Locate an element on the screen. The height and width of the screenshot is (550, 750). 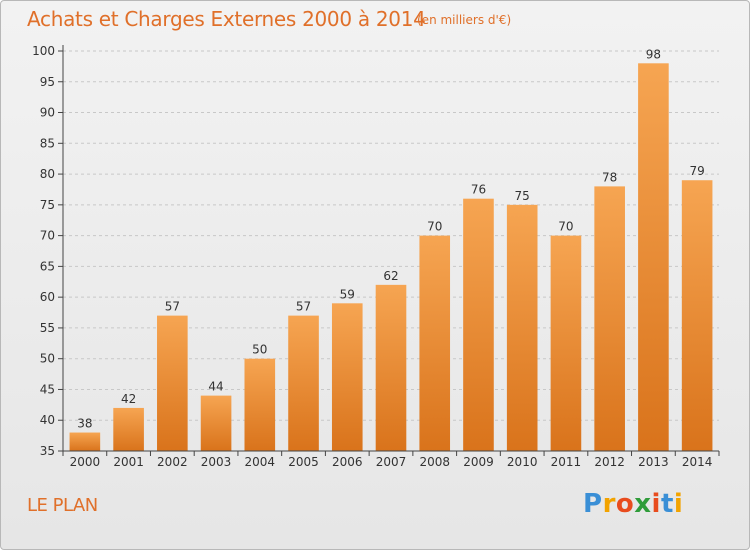
y-tick-label: 40 is located at coordinates (47, 420).